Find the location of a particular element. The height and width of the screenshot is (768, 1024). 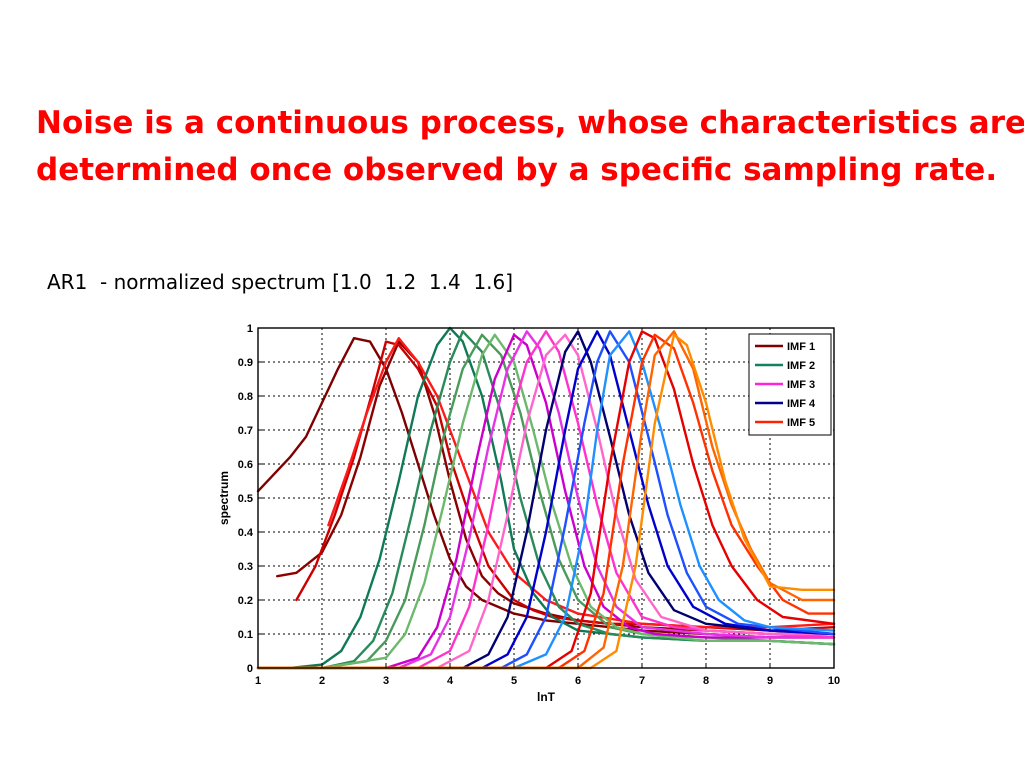

x-tick-label: 5 is located at coordinates (514, 681).